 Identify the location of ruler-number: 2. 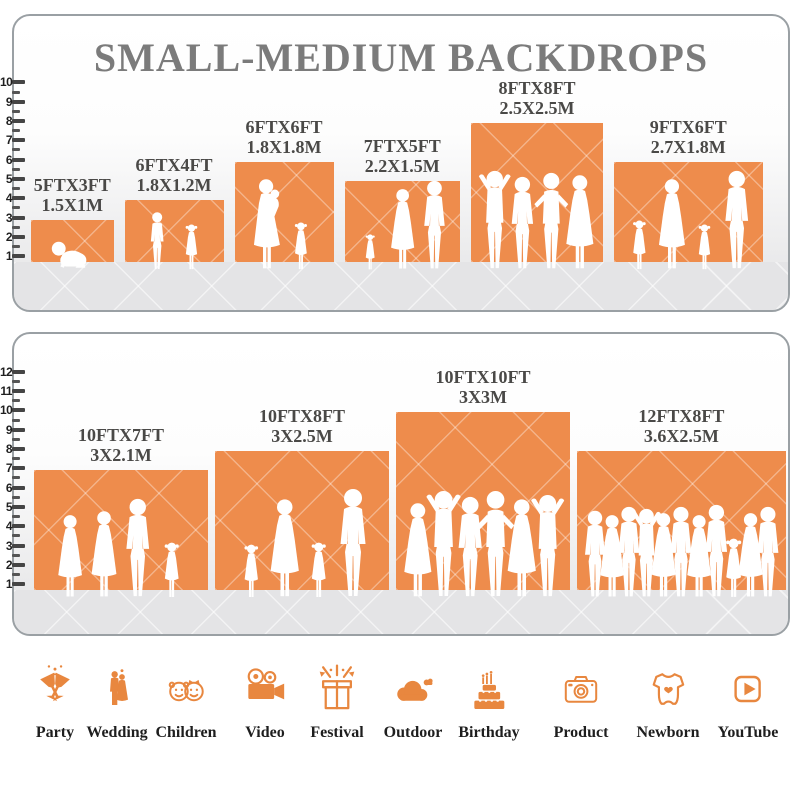
(9, 236).